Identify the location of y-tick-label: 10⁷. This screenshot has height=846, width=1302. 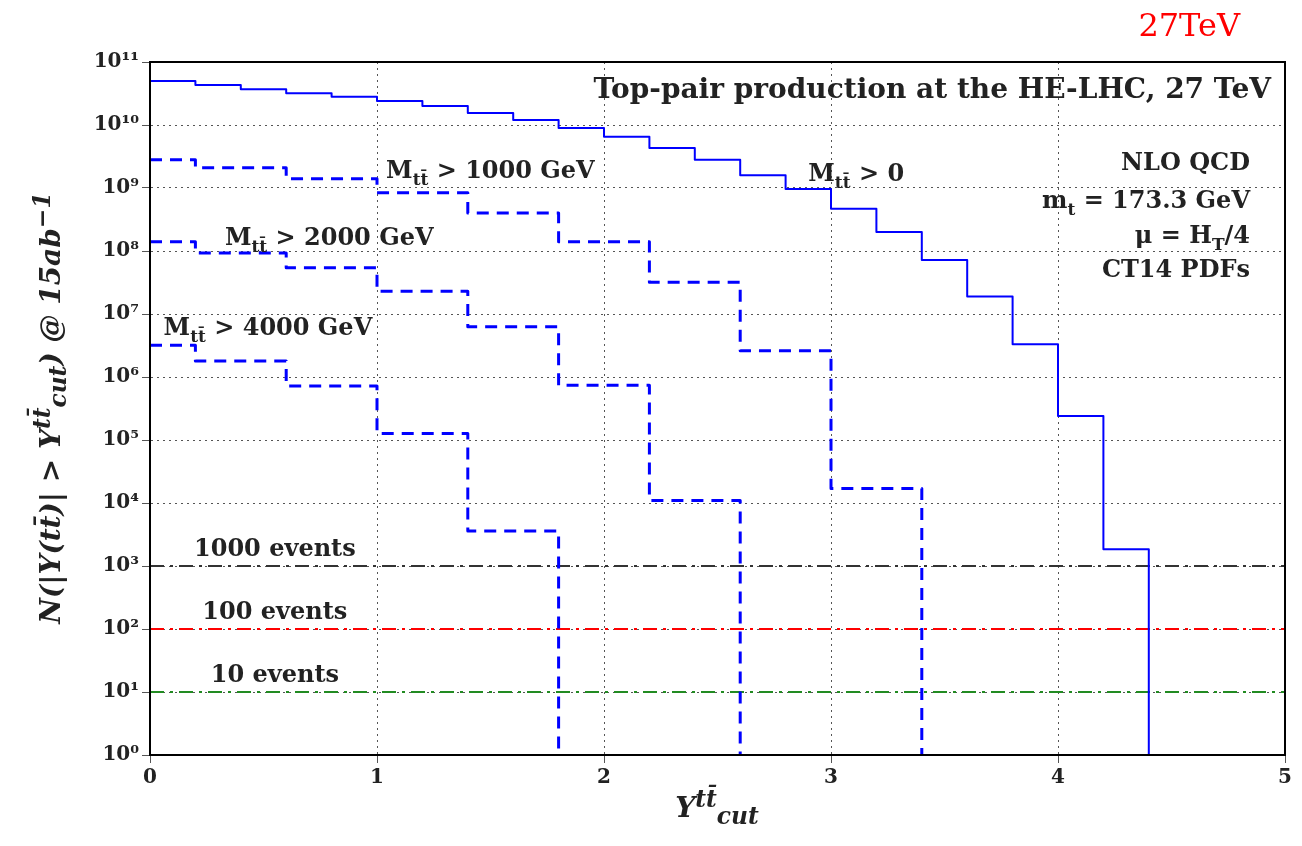
(120, 312).